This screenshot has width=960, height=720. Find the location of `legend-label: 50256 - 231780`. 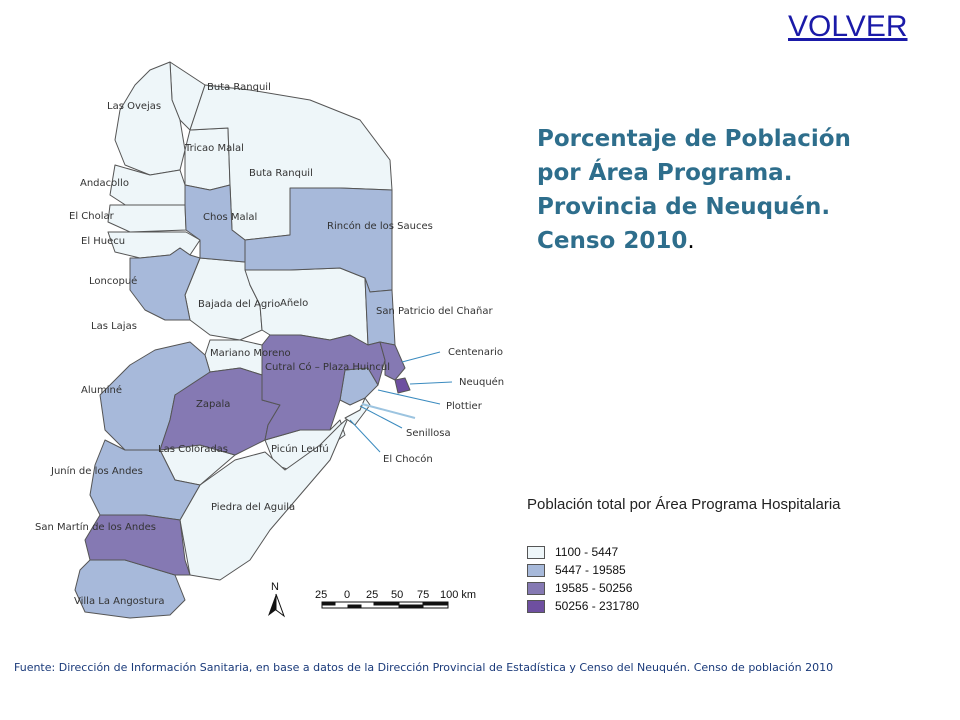

legend-label: 50256 - 231780 is located at coordinates (597, 606).